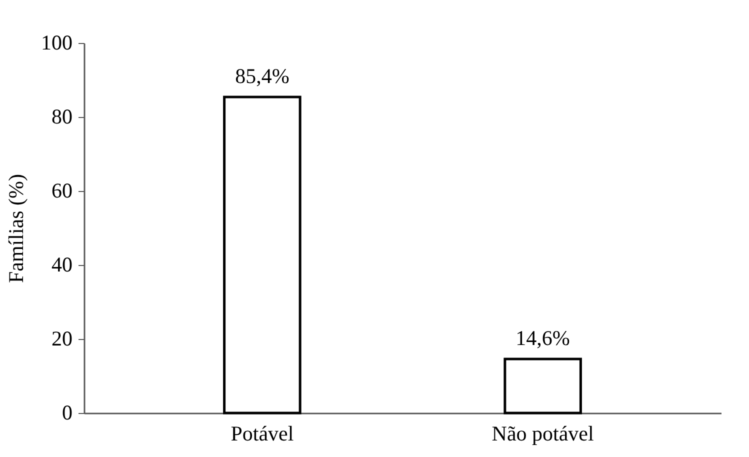  Describe the element at coordinates (62, 264) in the screenshot. I see `y-tick-label: 40` at that location.